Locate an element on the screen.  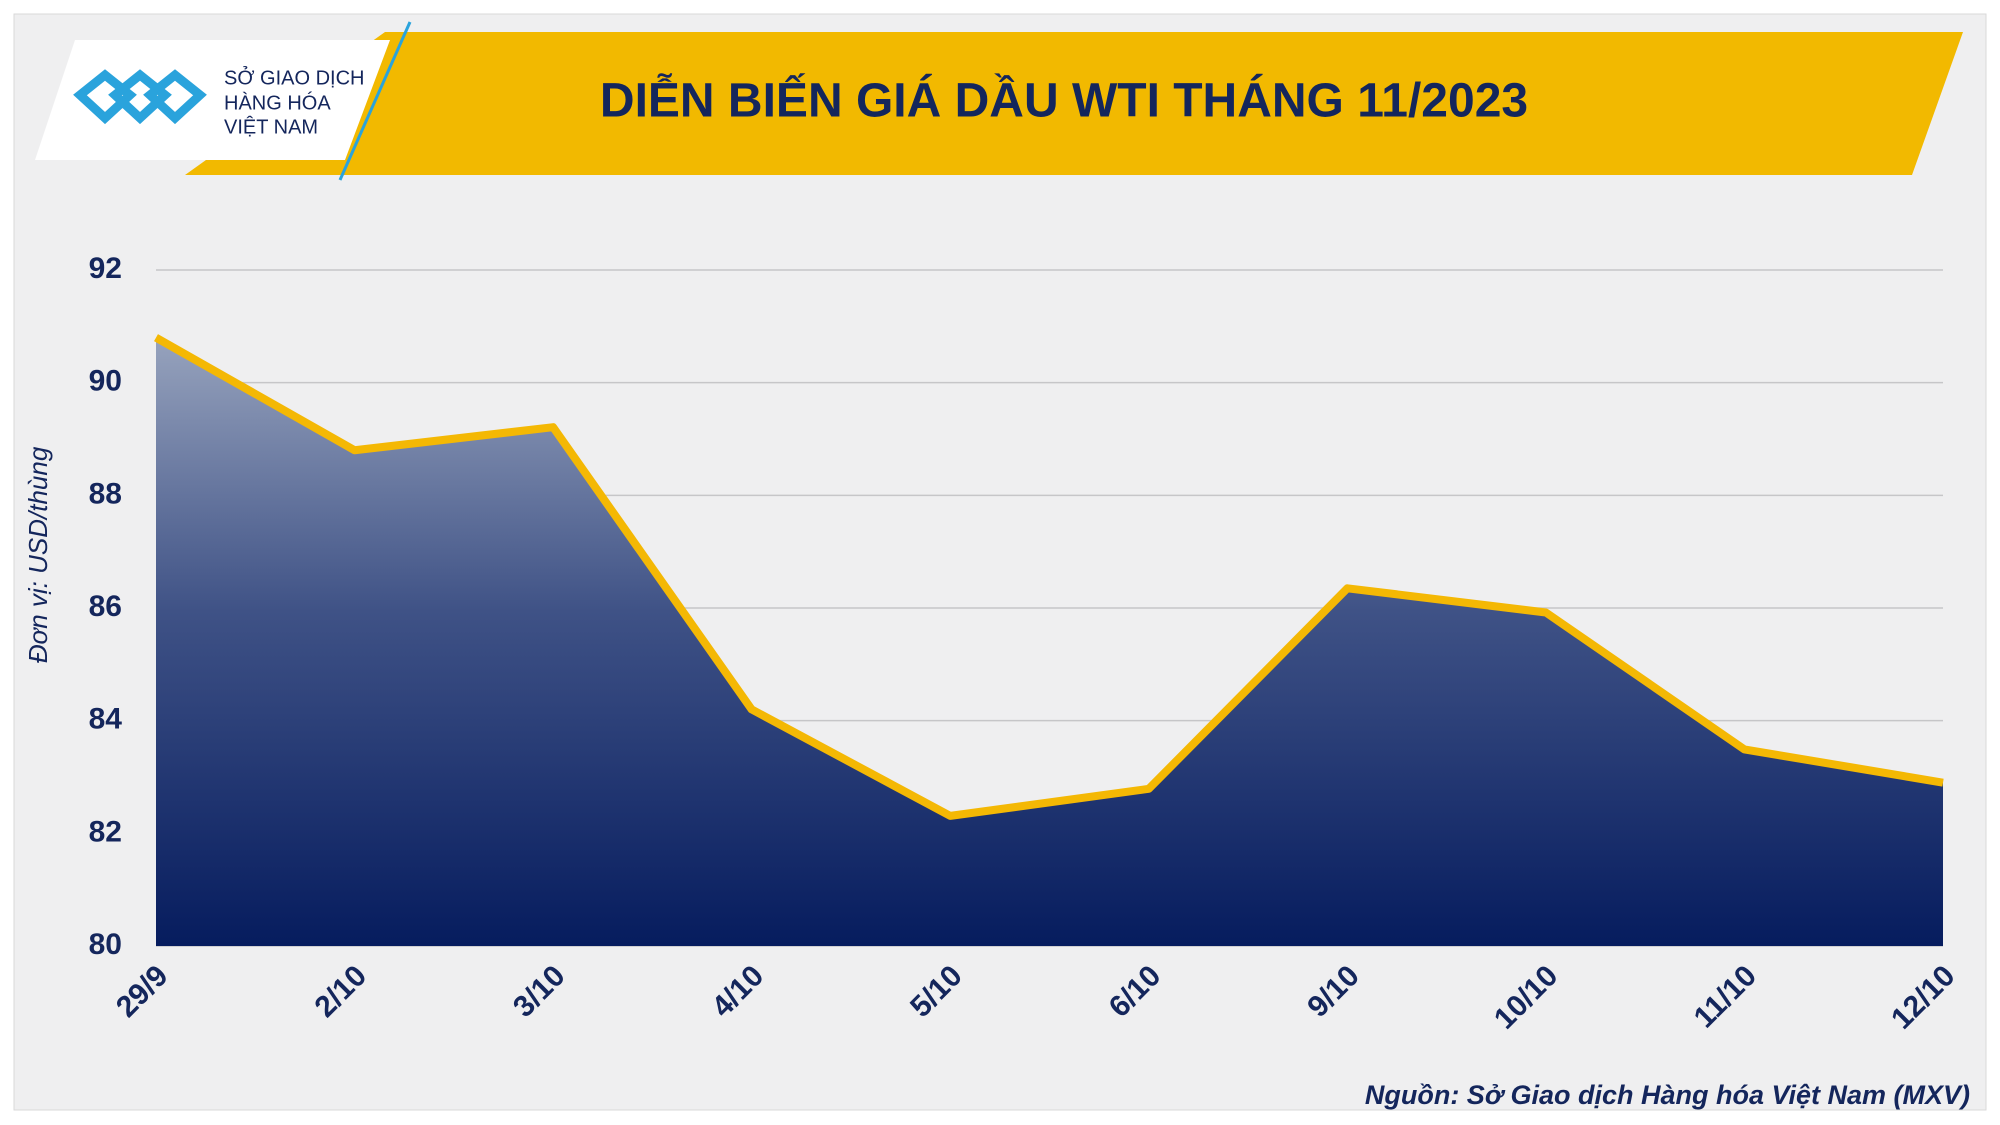
y-tick-label: 82 is located at coordinates (105, 831).